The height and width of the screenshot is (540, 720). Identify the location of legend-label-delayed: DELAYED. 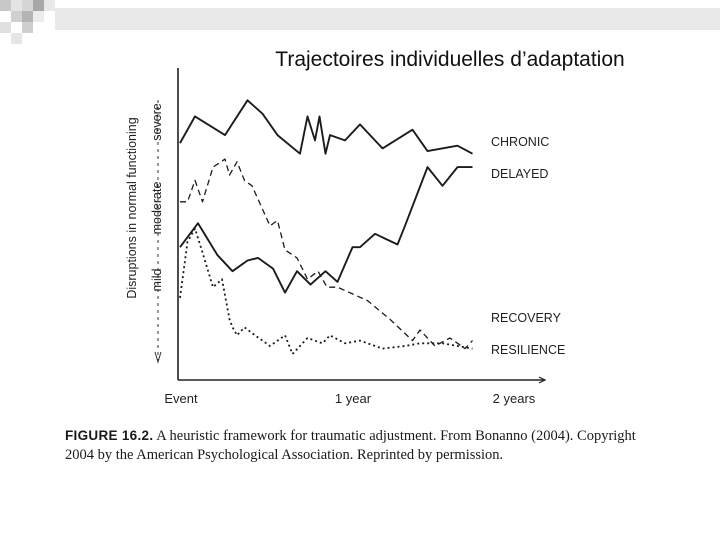
(519, 174).